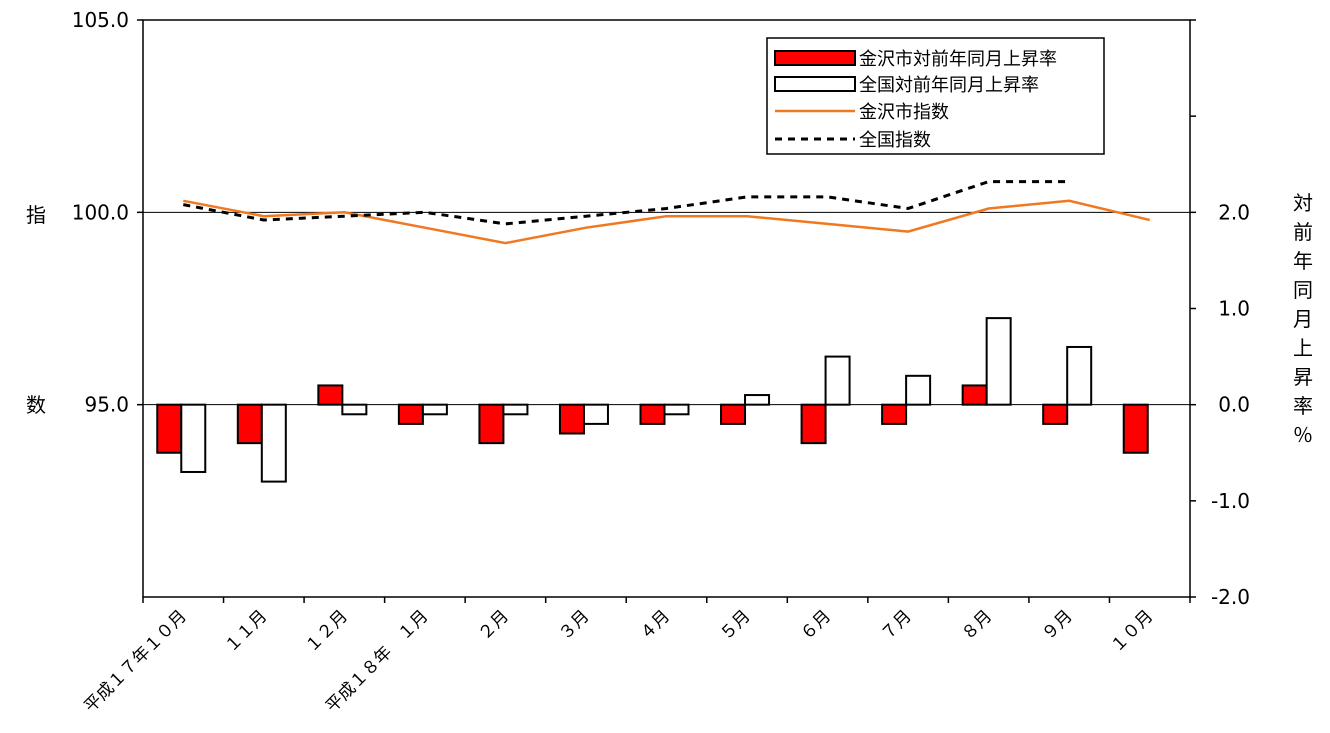 The image size is (1330, 733). What do you see at coordinates (958, 59) in the screenshot?
I see `legend-label: 金沢市対前年同月上昇率` at bounding box center [958, 59].